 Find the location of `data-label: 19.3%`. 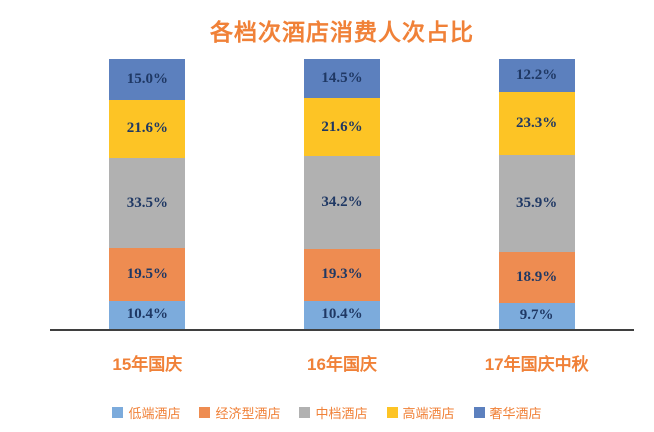

data-label: 19.3% is located at coordinates (342, 274).